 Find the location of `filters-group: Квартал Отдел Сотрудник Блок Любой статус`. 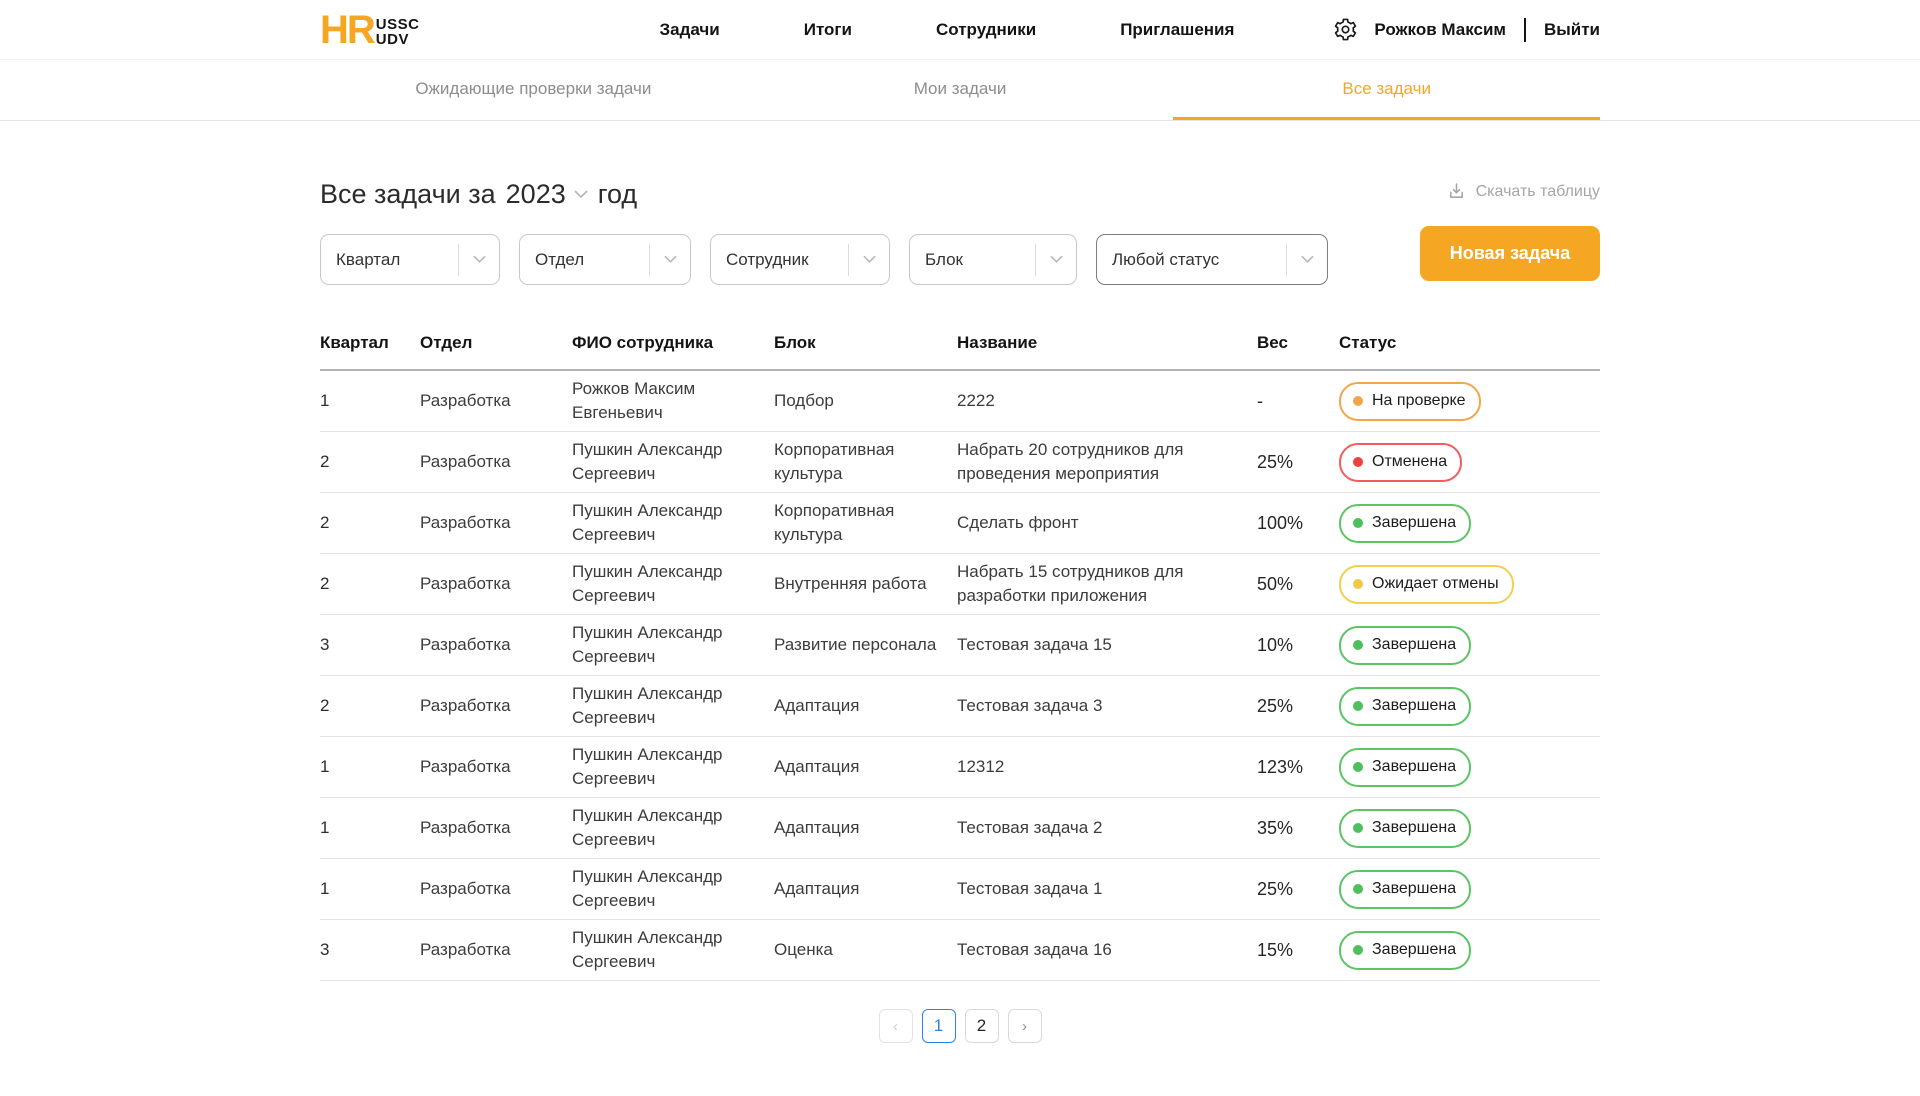

filters-group: Квартал Отдел Сотрудник Блок Любой статус is located at coordinates (824, 259).